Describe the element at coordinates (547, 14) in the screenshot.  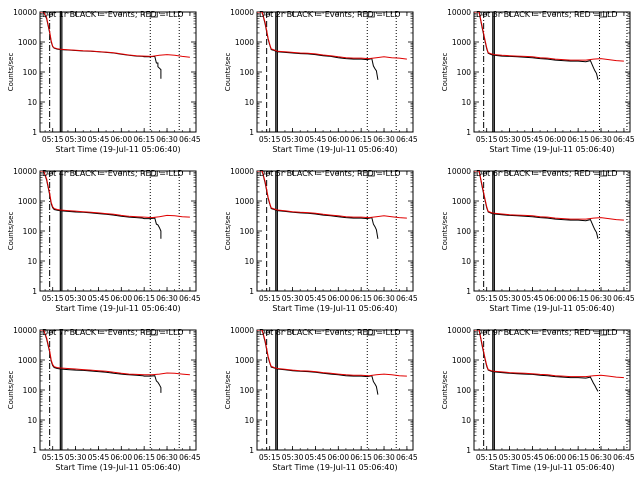
I see `panel-title: Det 3r BLACK = Events, RED = LLD` at that location.